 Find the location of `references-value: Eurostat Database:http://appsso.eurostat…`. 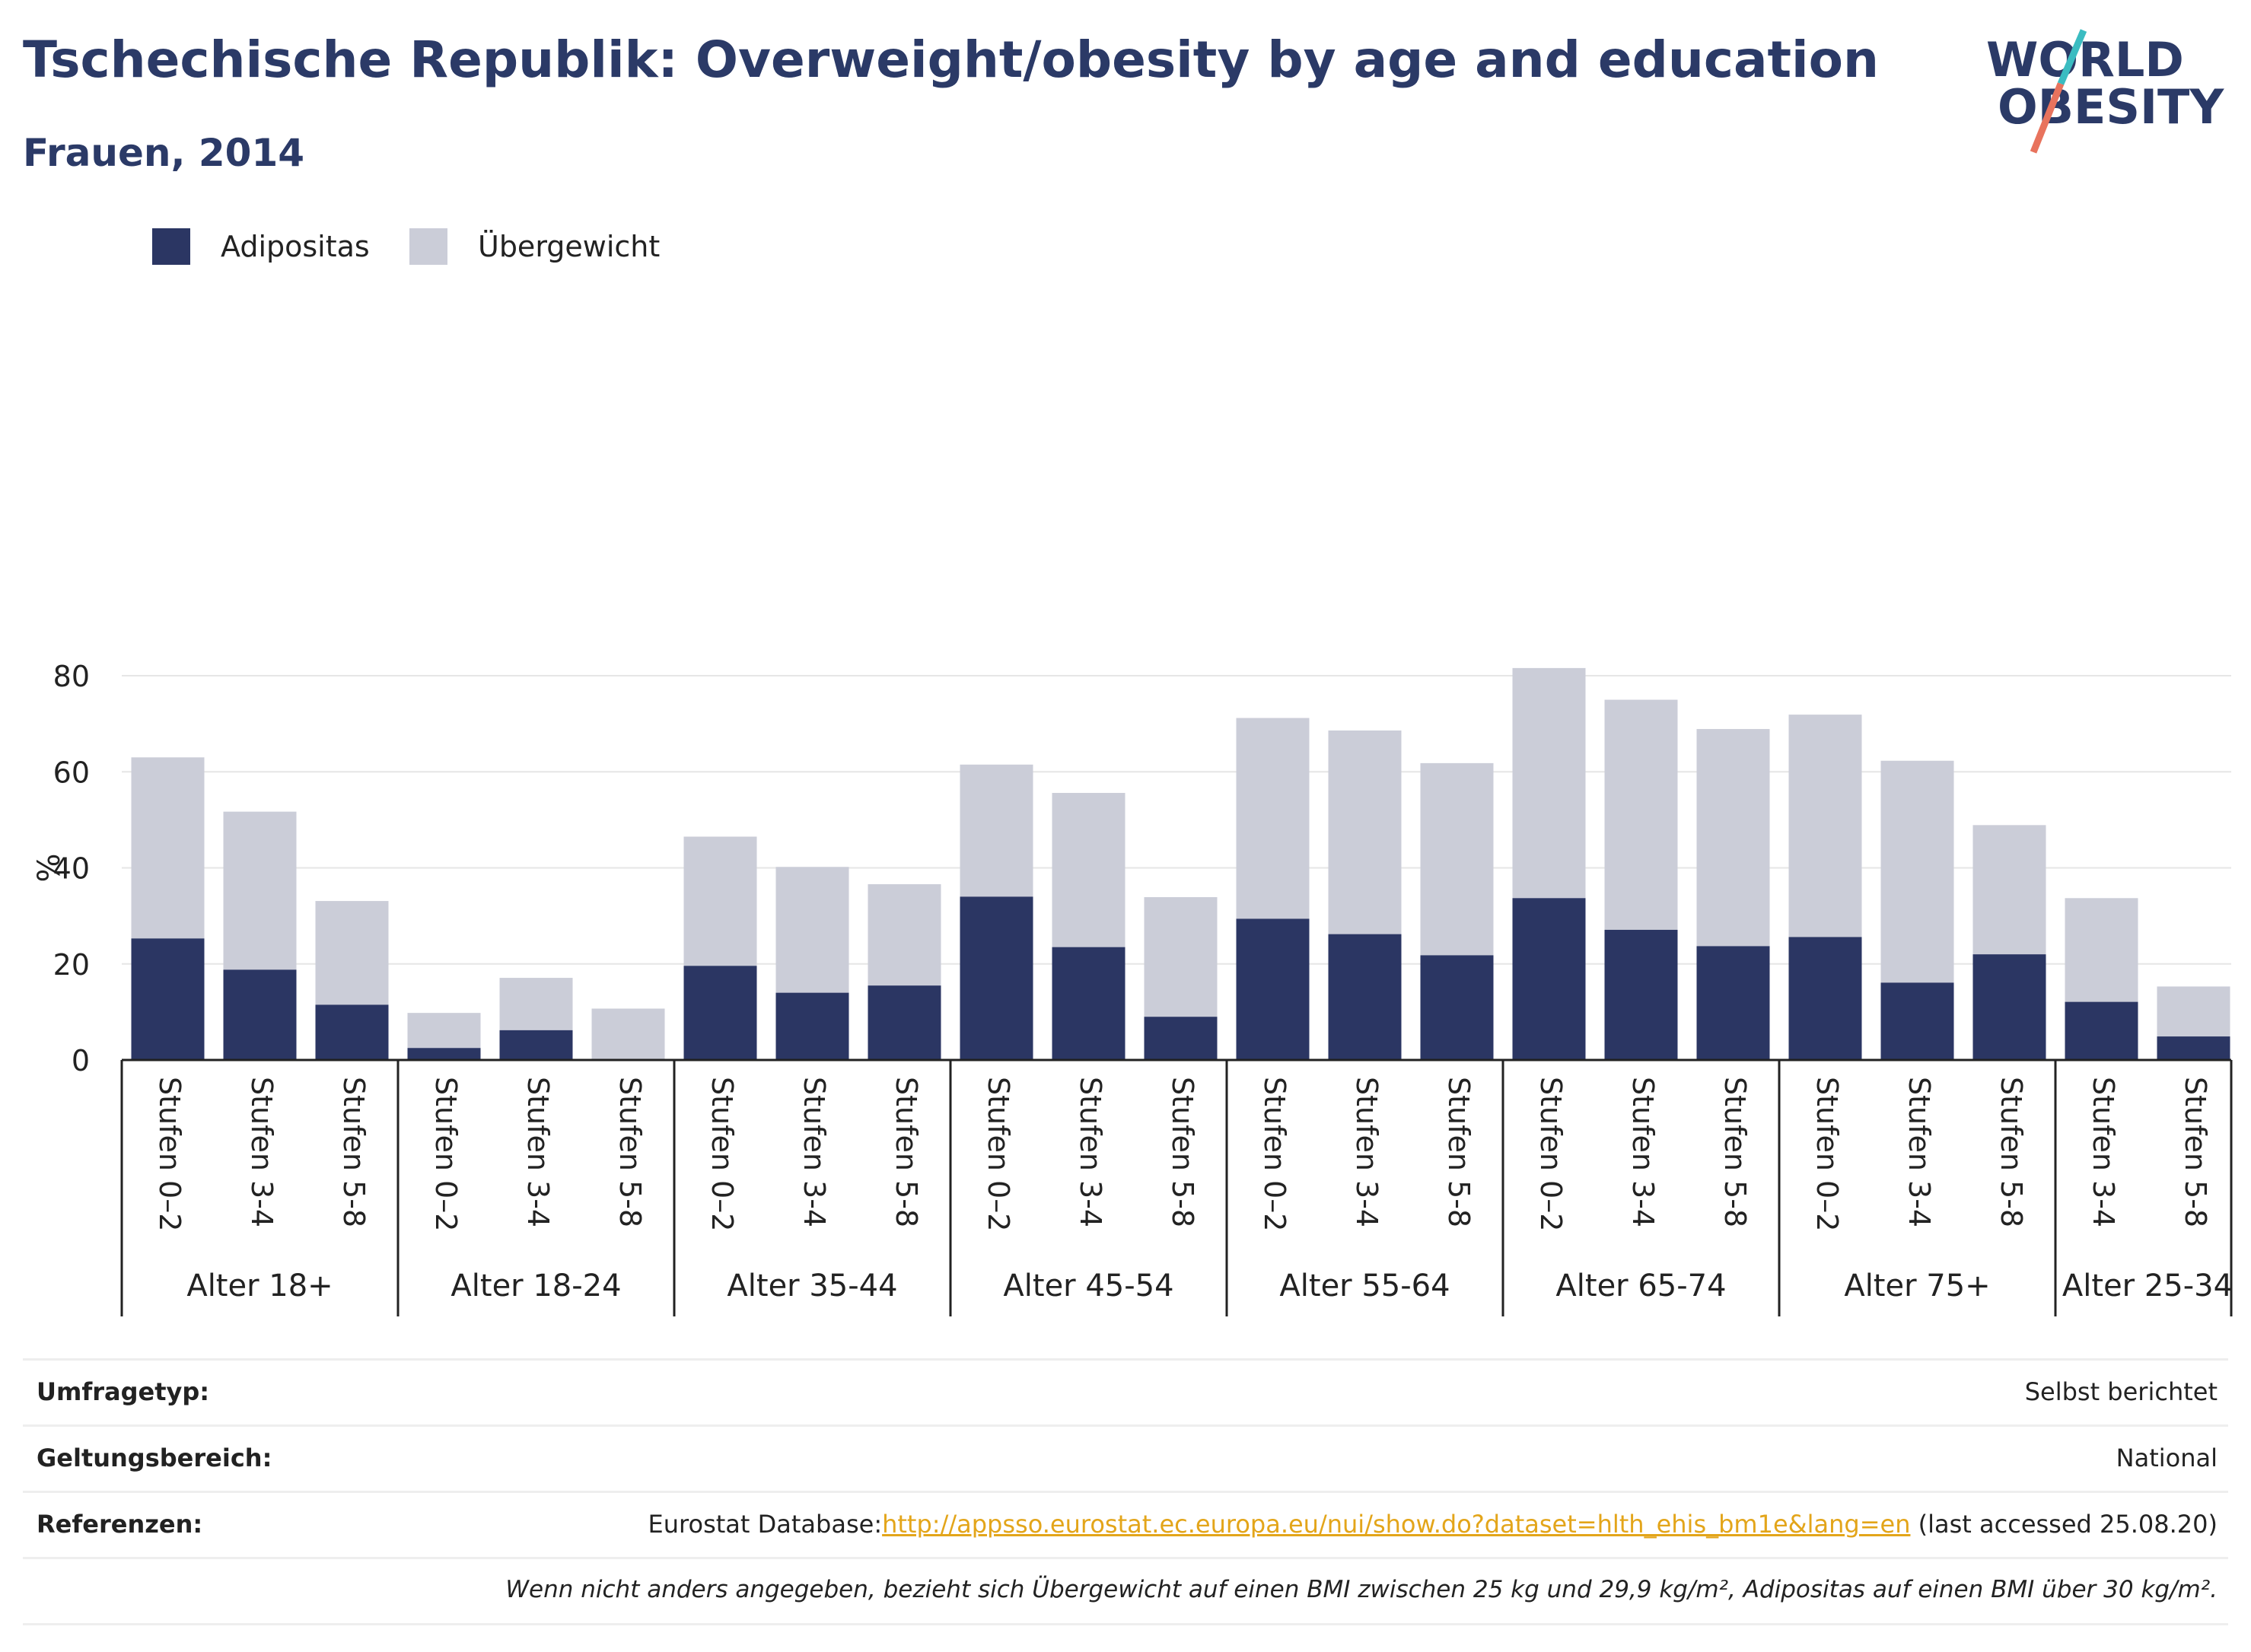

references-value: Eurostat Database:http://appsso.eurostat… is located at coordinates (1433, 1524).